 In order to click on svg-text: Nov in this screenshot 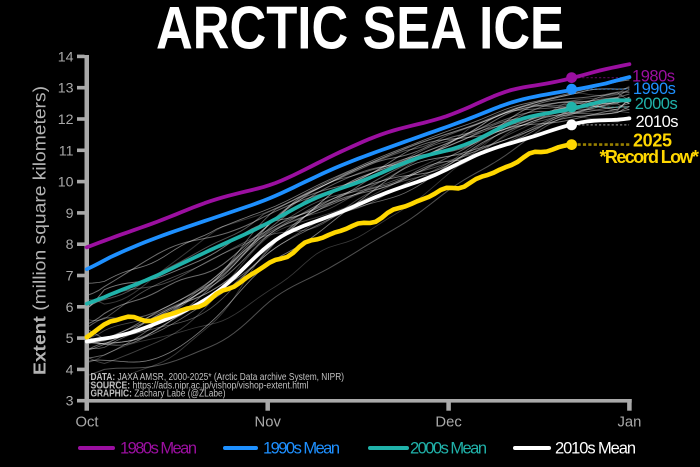, I will do `click(268, 423)`.